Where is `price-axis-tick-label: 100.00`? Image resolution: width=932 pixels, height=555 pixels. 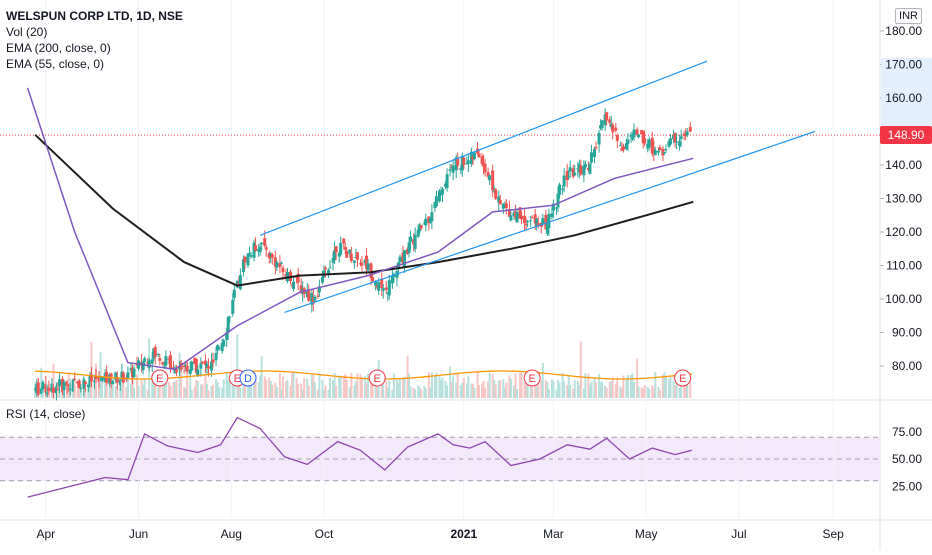
price-axis-tick-label: 100.00 is located at coordinates (903, 299).